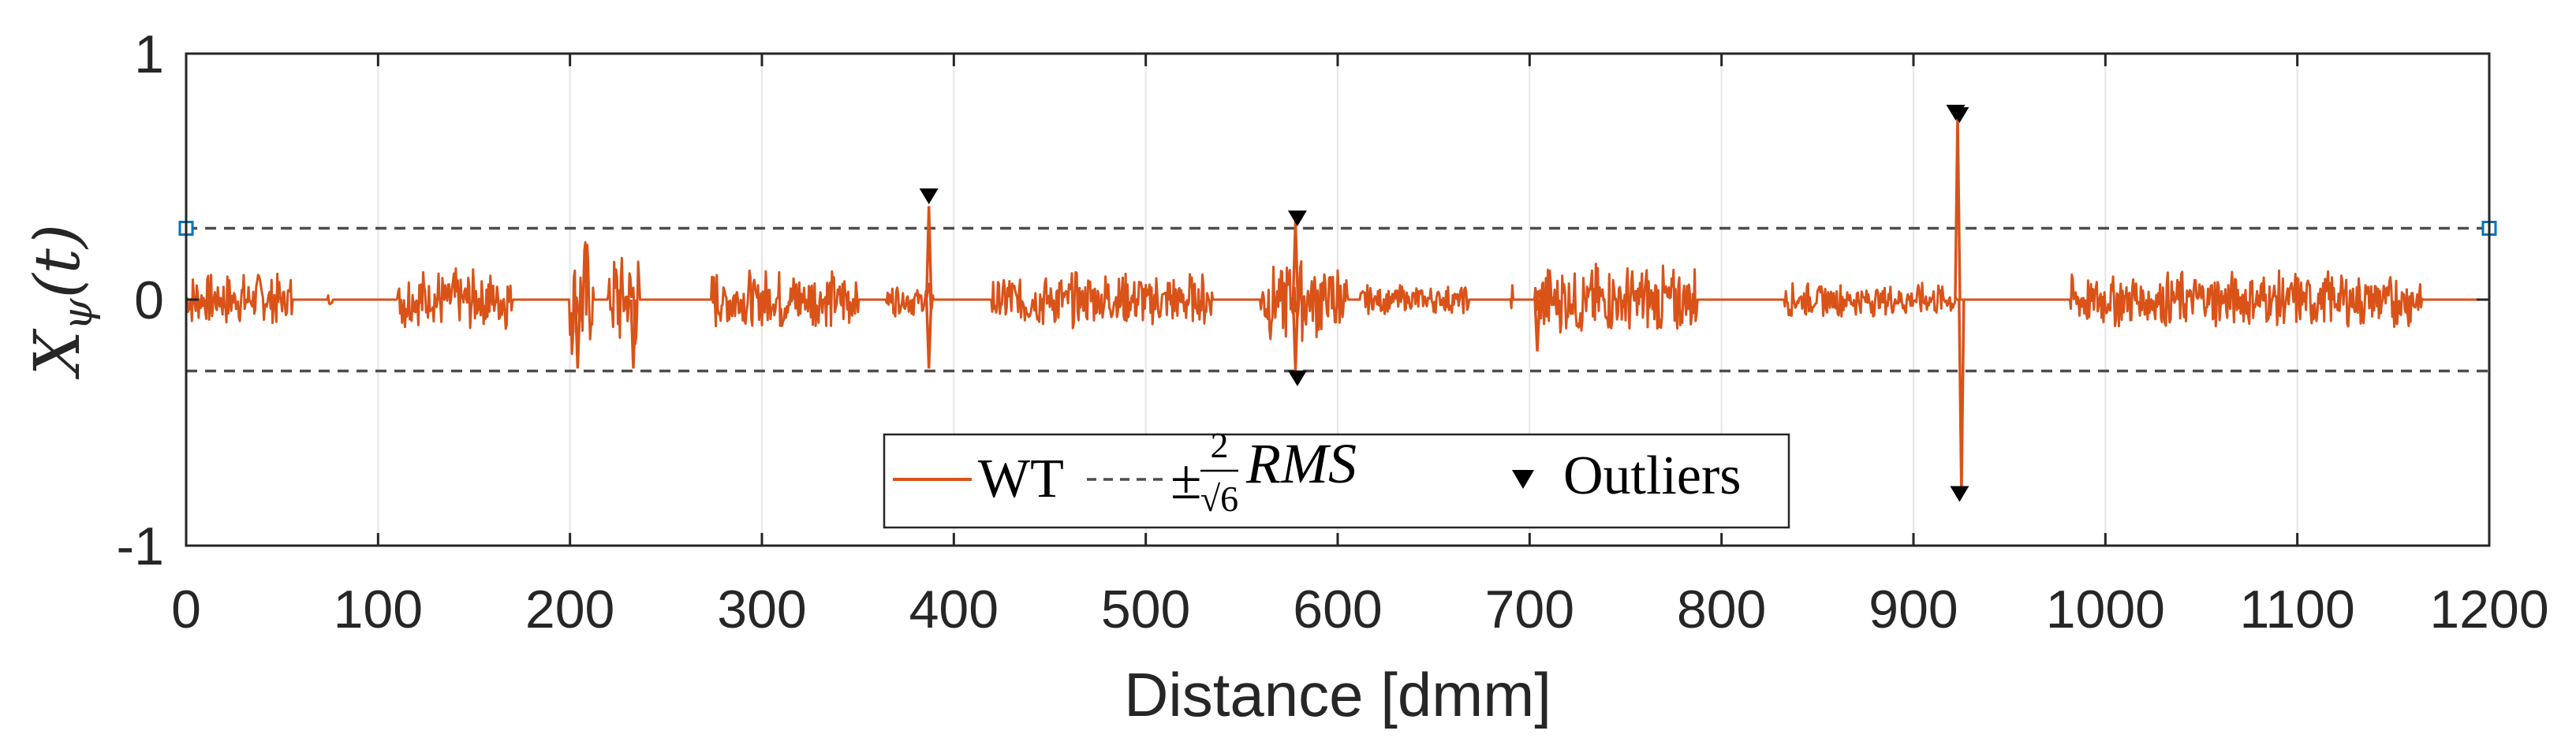 The height and width of the screenshot is (753, 2576). I want to click on x-tick-label: 500, so click(1145, 609).